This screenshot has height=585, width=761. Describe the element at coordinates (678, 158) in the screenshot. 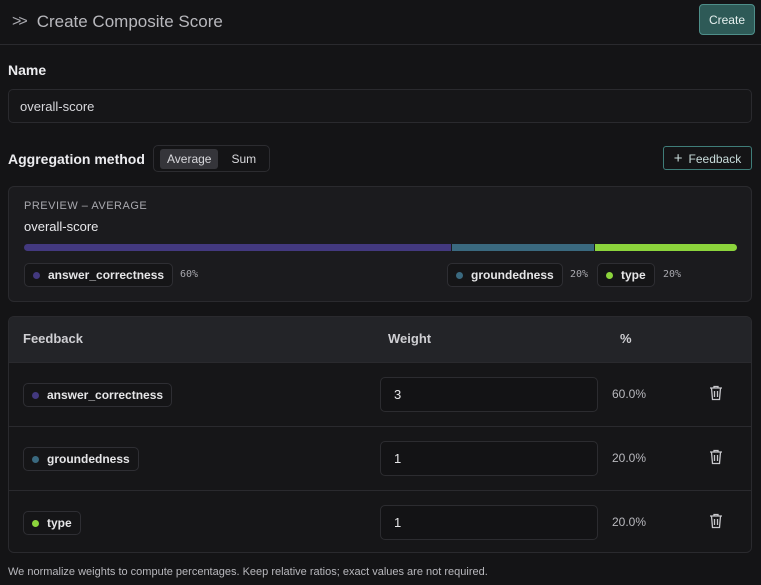

I see `plus-icon: +` at that location.